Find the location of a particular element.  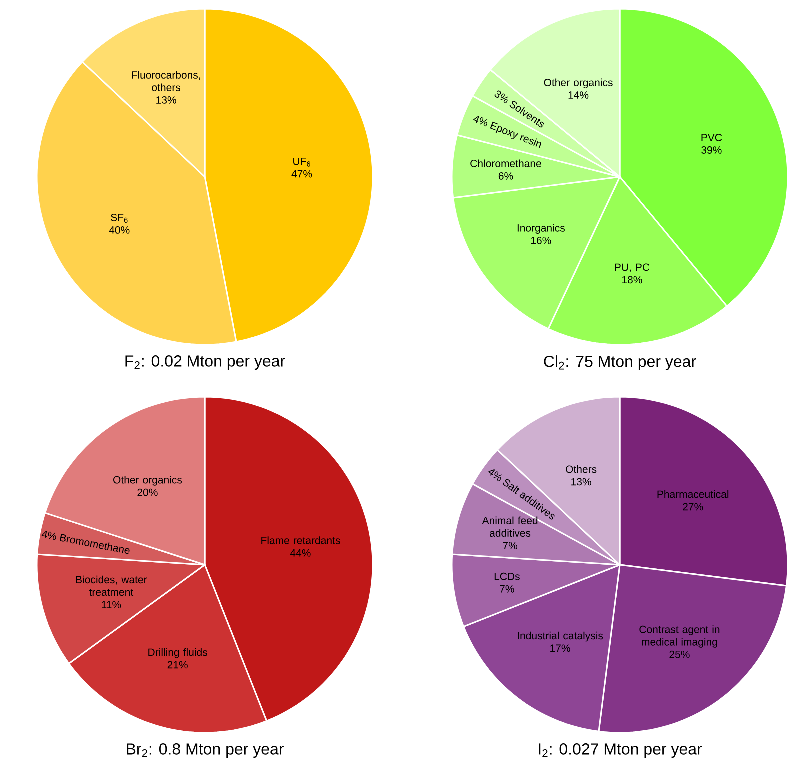

slice-label: Inorganics is located at coordinates (542, 229).